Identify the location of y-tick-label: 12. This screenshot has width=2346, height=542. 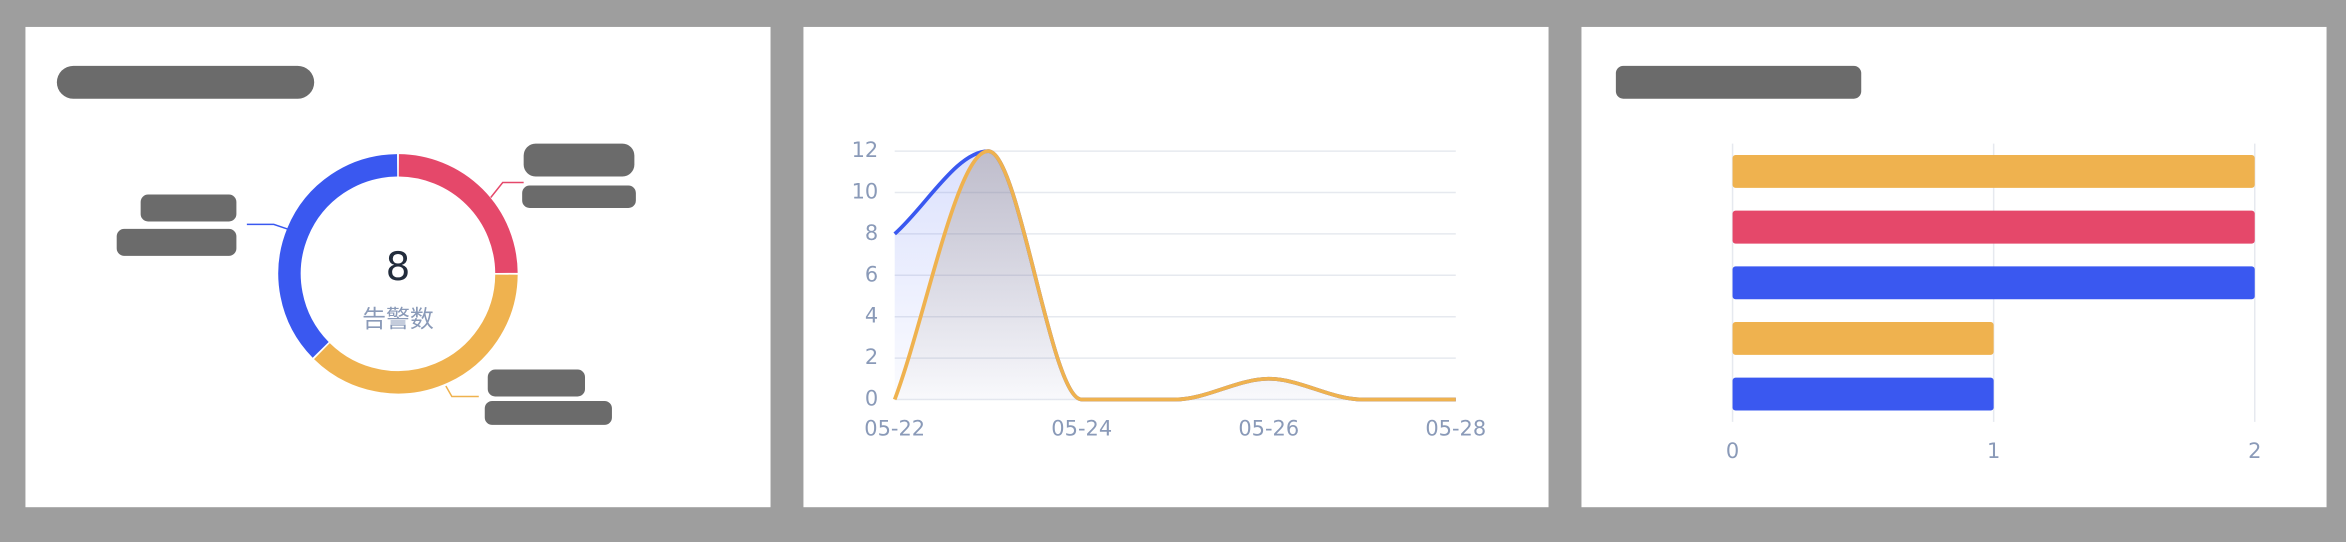
(865, 150).